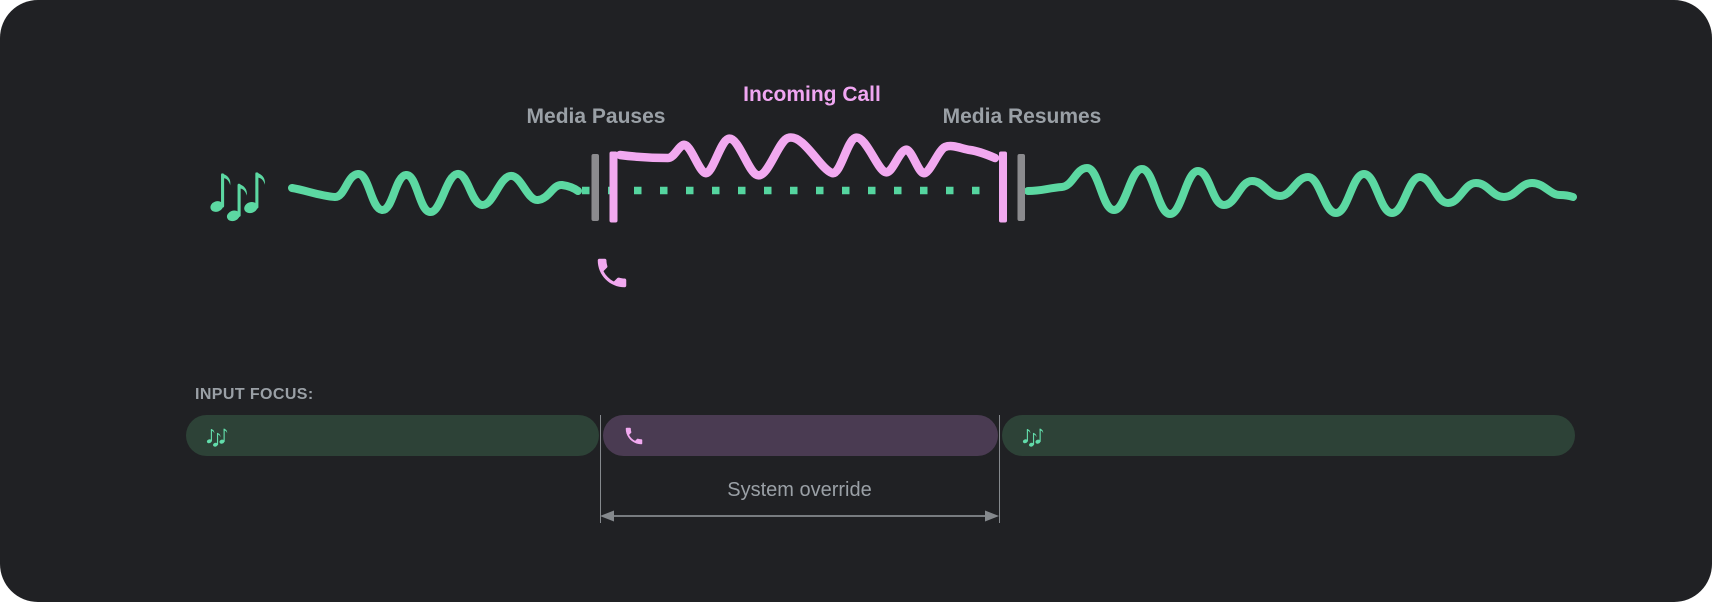  What do you see at coordinates (800, 435) in the screenshot?
I see `focus-bar-call` at bounding box center [800, 435].